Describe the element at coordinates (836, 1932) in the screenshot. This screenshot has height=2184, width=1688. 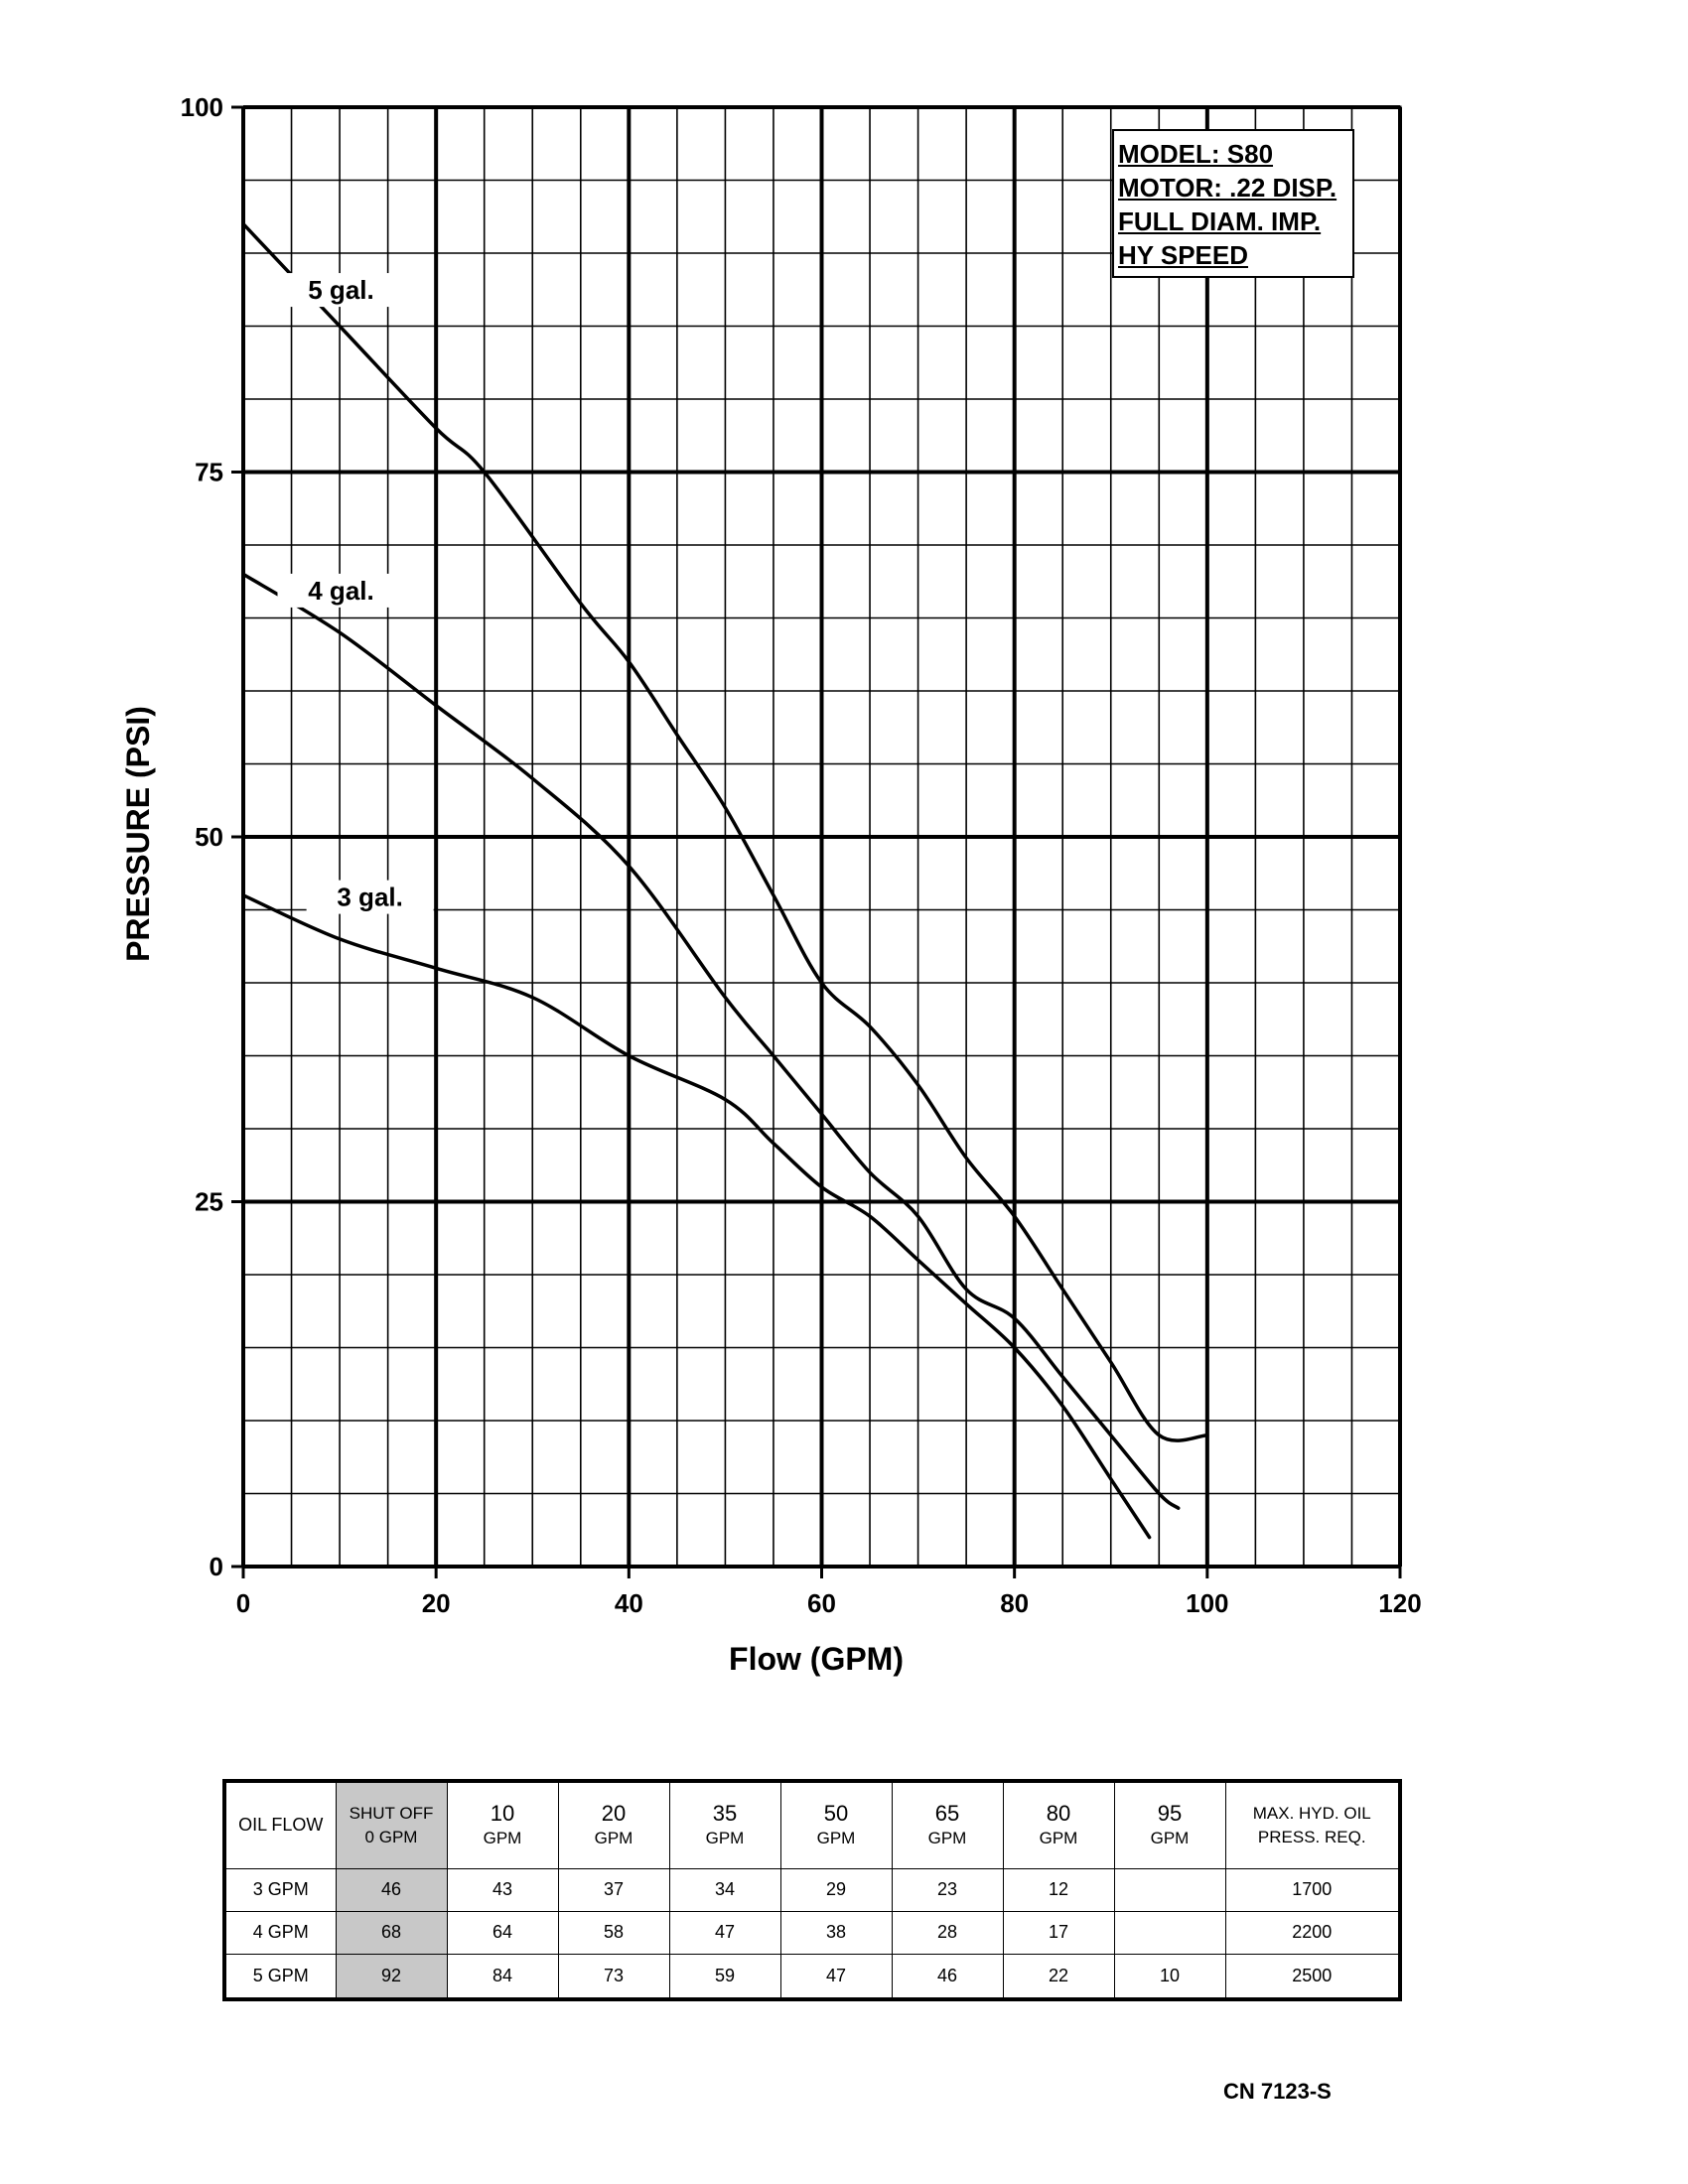
I see `table-cell: 38` at that location.